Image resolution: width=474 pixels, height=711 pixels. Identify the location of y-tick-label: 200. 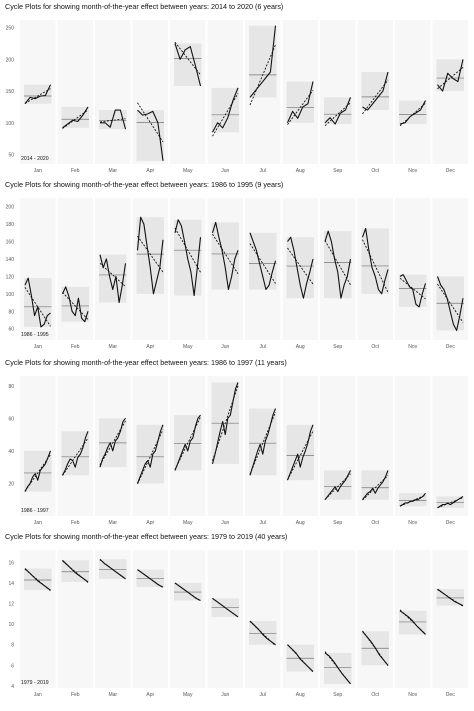
(10, 60).